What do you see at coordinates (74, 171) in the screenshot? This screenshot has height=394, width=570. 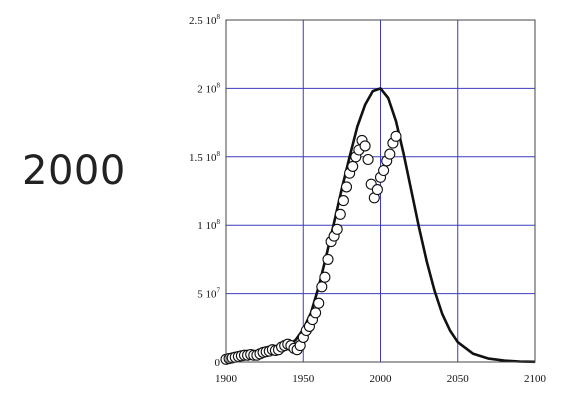 I see `year-label: 2000` at bounding box center [74, 171].